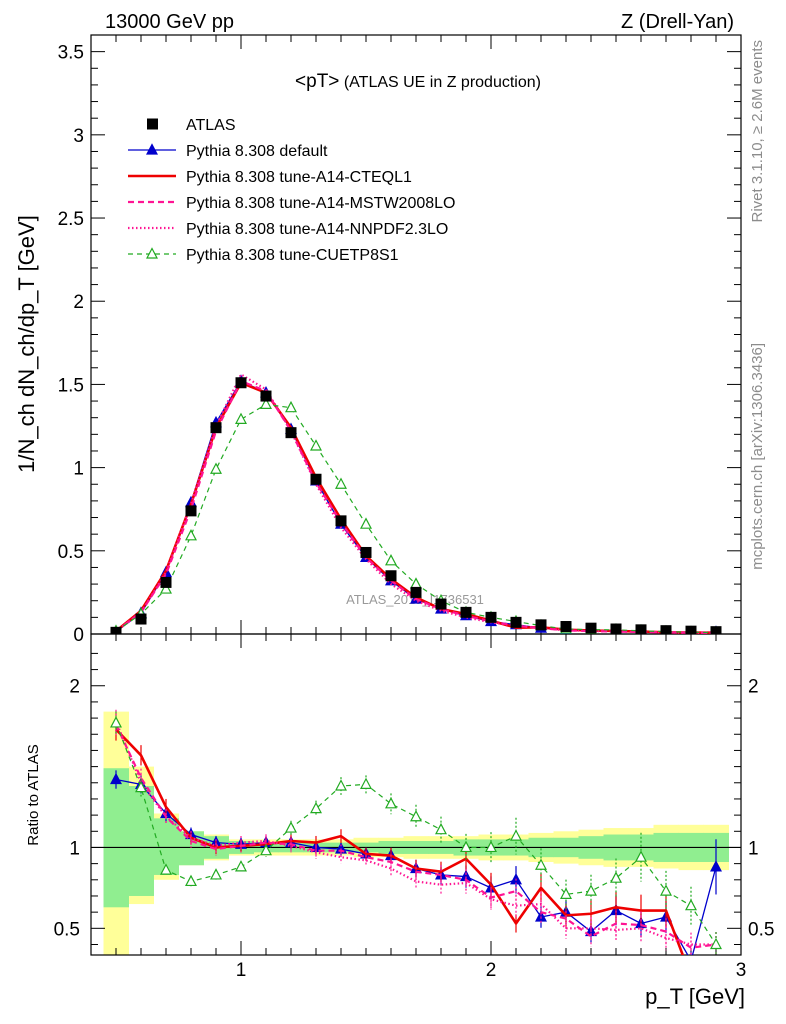  Describe the element at coordinates (761, 929) in the screenshot. I see `ratio-y-tick-label-right: 0.5` at that location.